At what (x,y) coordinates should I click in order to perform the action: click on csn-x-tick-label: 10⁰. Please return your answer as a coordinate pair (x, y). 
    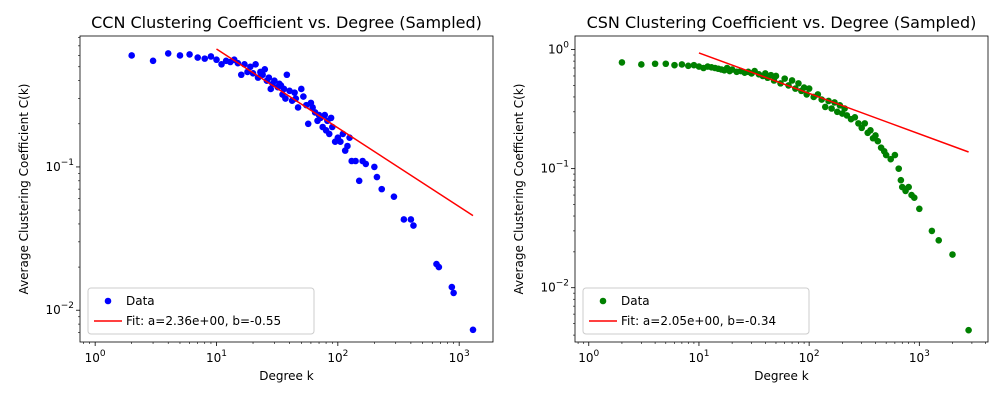
    Looking at the image, I should click on (588, 357).